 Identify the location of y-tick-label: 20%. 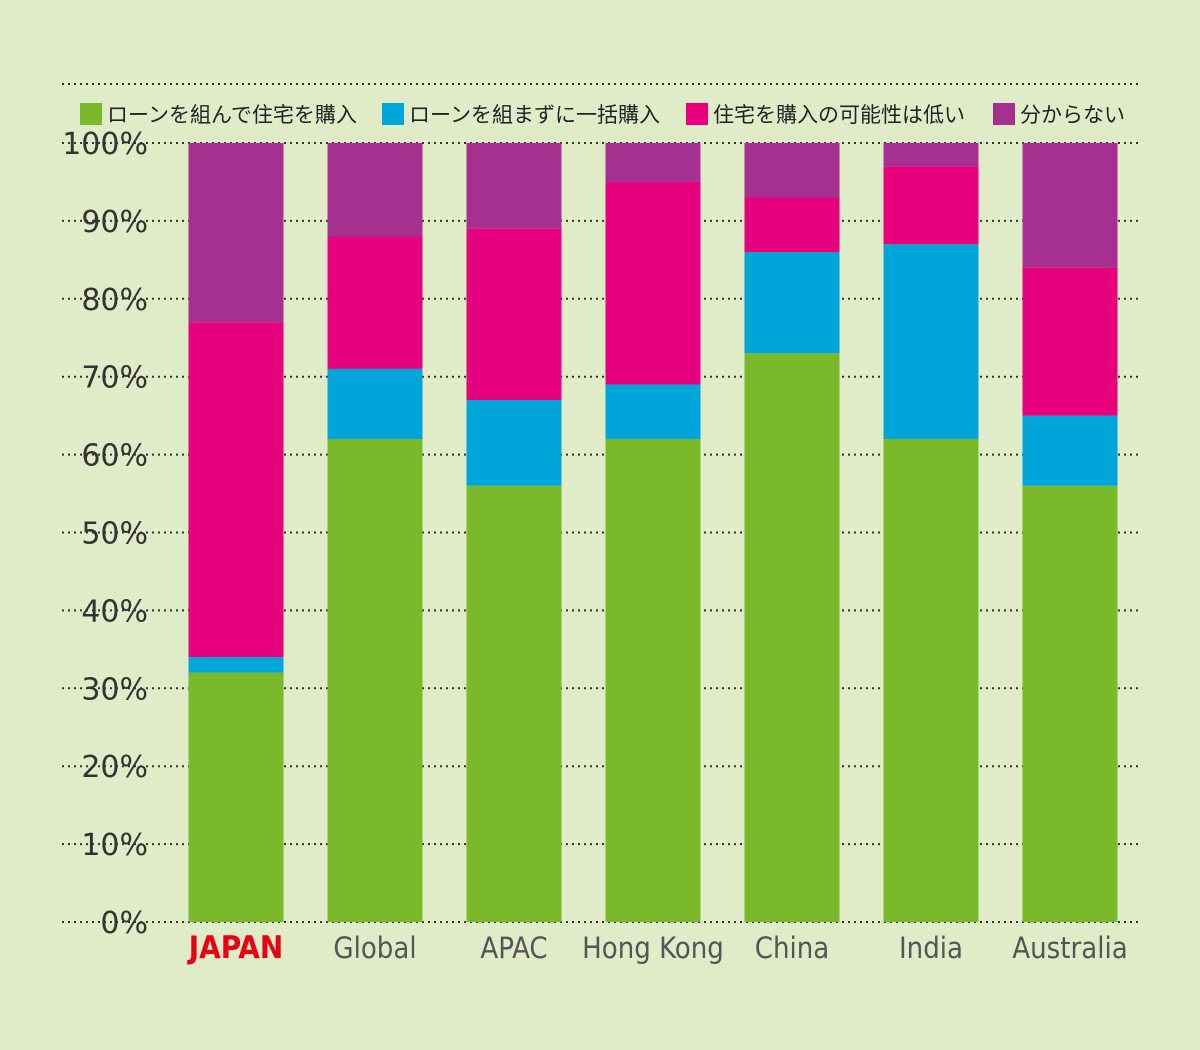
(114, 767).